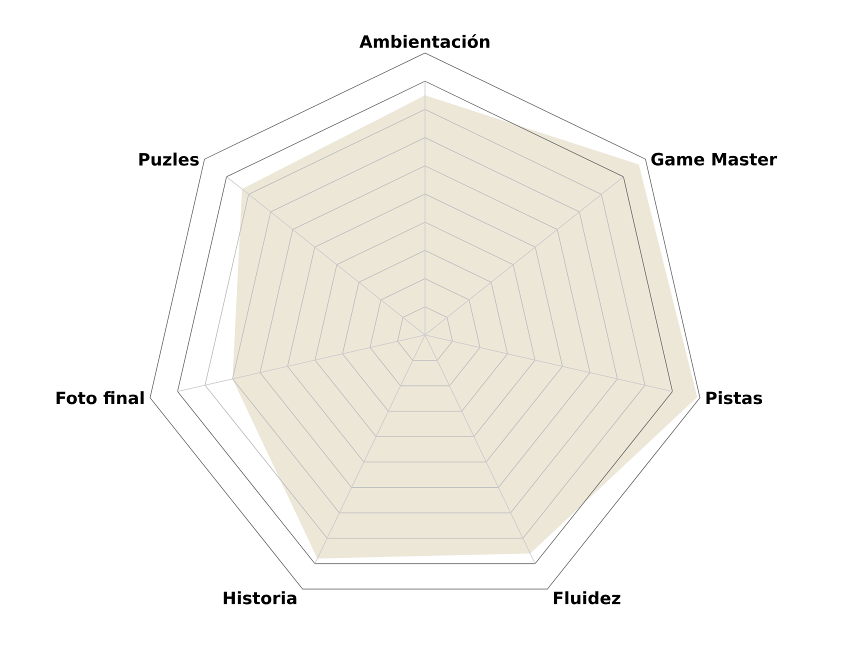 The width and height of the screenshot is (866, 670). I want to click on spoke-label: Foto final, so click(100, 397).